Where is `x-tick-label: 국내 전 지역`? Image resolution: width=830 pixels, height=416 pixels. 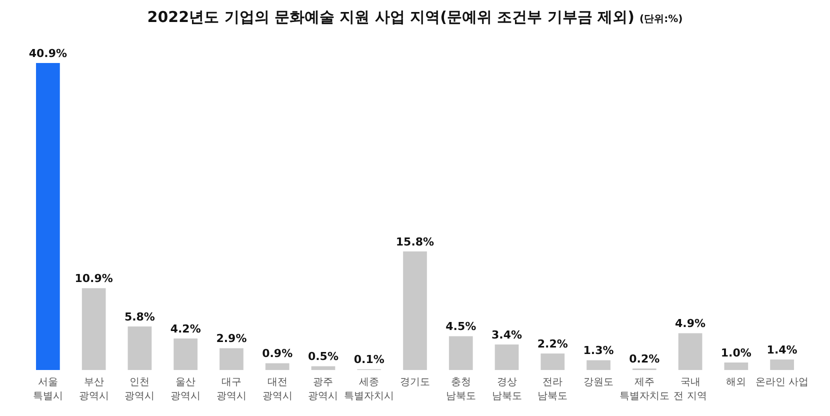 x-tick-label: 국내 전 지역 is located at coordinates (690, 389).